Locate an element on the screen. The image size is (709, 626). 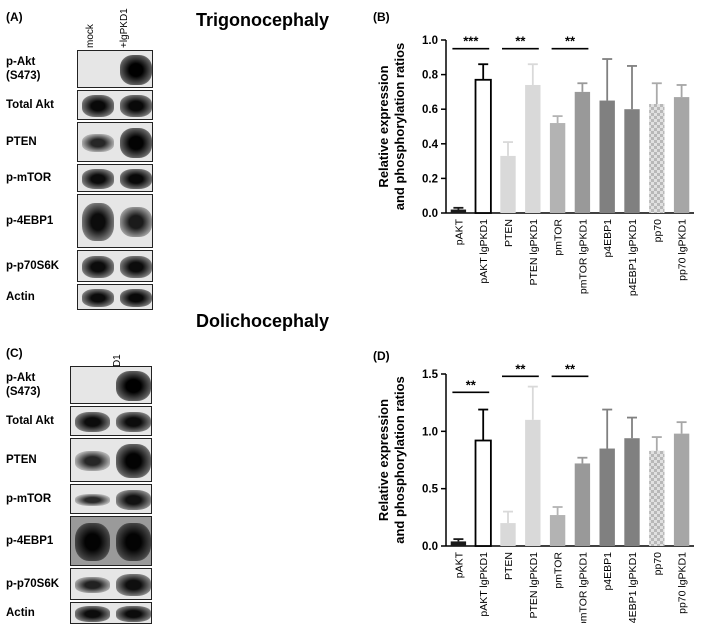
y-axis-label-line: and phosphorylation ratios is located at coordinates (399, 460).